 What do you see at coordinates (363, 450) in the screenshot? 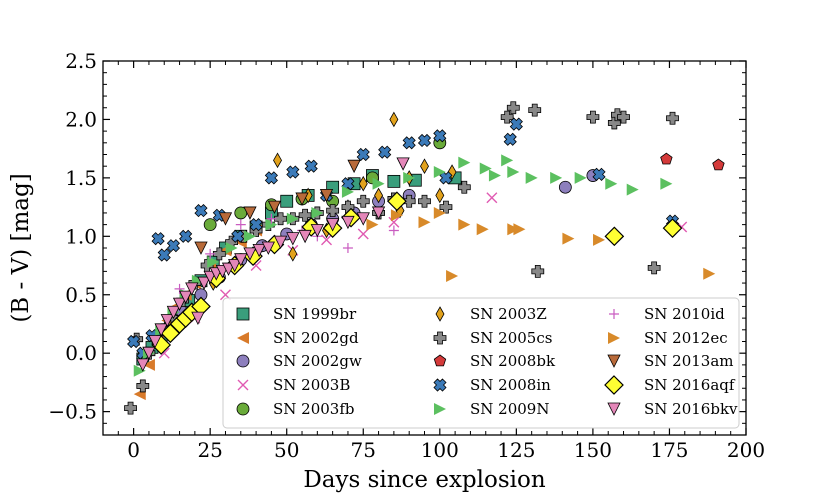
I see `x-tick-label: 75` at bounding box center [363, 450].